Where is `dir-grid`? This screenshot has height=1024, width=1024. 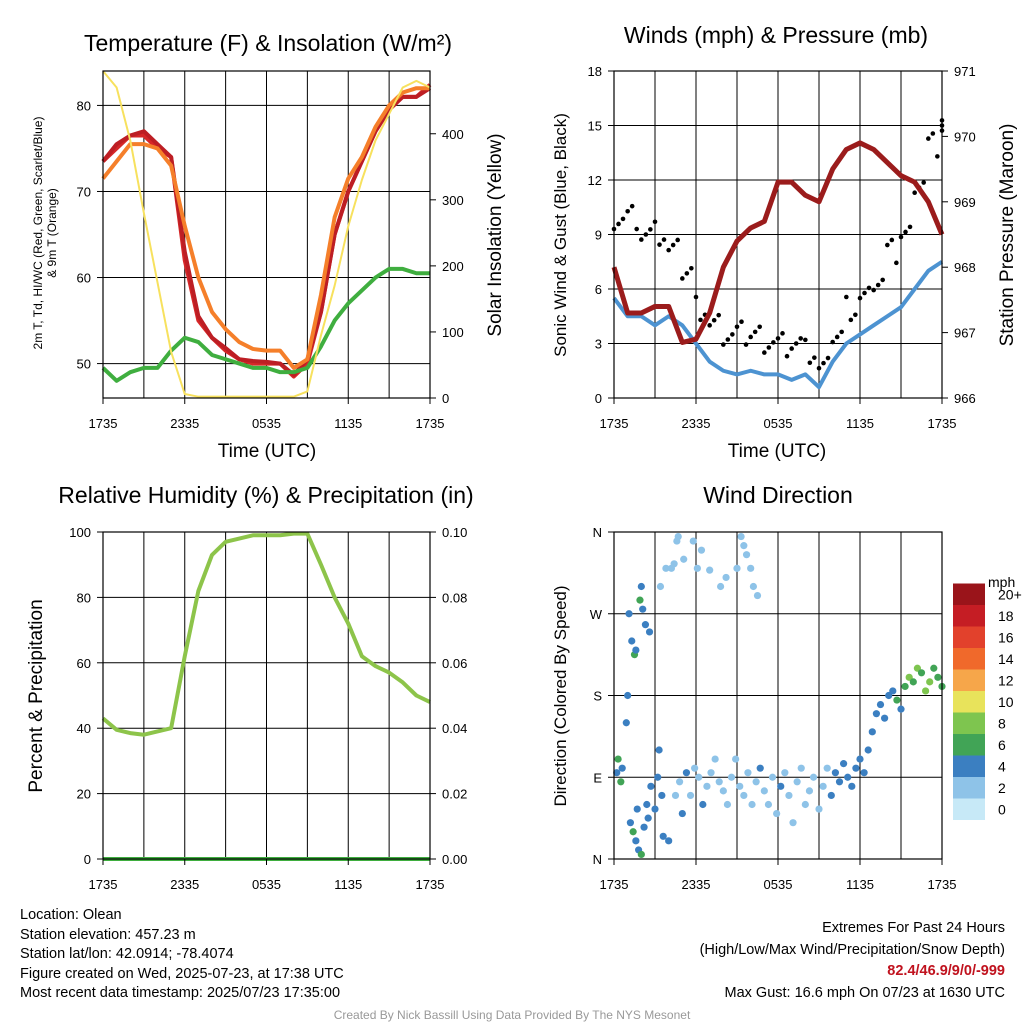 dir-grid is located at coordinates (778, 695).